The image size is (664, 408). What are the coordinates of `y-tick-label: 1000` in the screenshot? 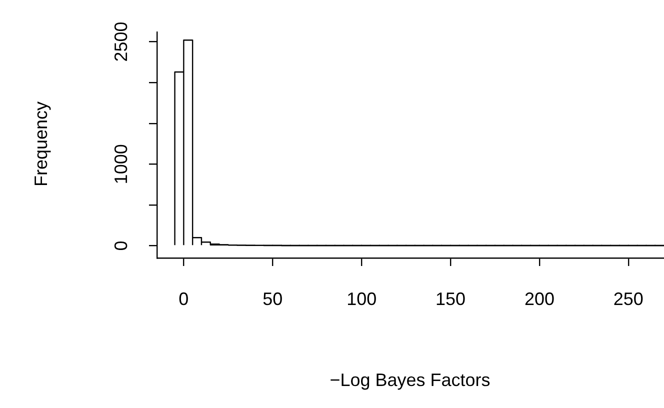 It's located at (120, 164).